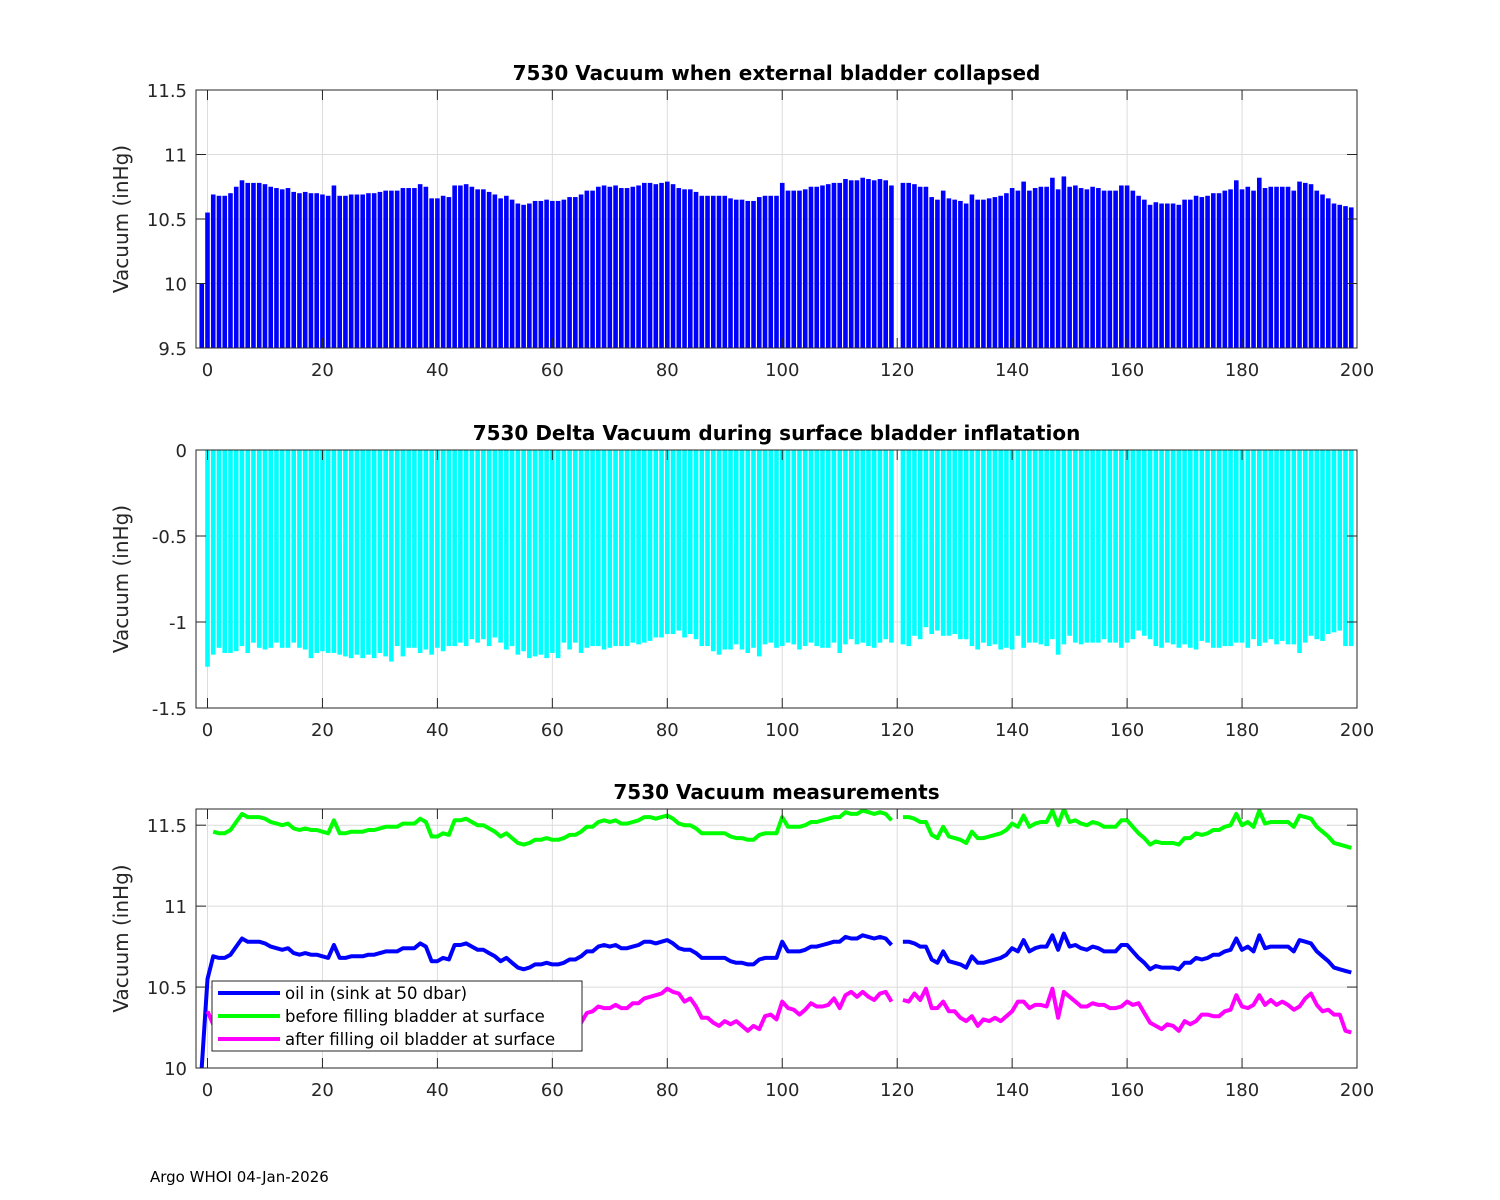 Image resolution: width=1500 pixels, height=1200 pixels. Describe the element at coordinates (415, 1016) in the screenshot. I see `legend-label: before filling bladder at surface` at that location.